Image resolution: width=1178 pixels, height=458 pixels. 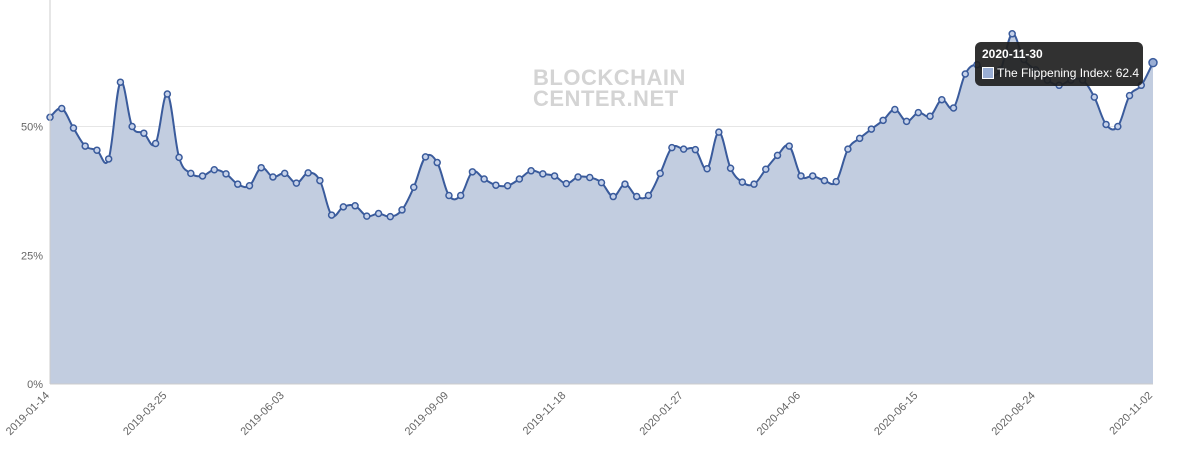 I want to click on y-tick-label: 25%, so click(x=32, y=256).